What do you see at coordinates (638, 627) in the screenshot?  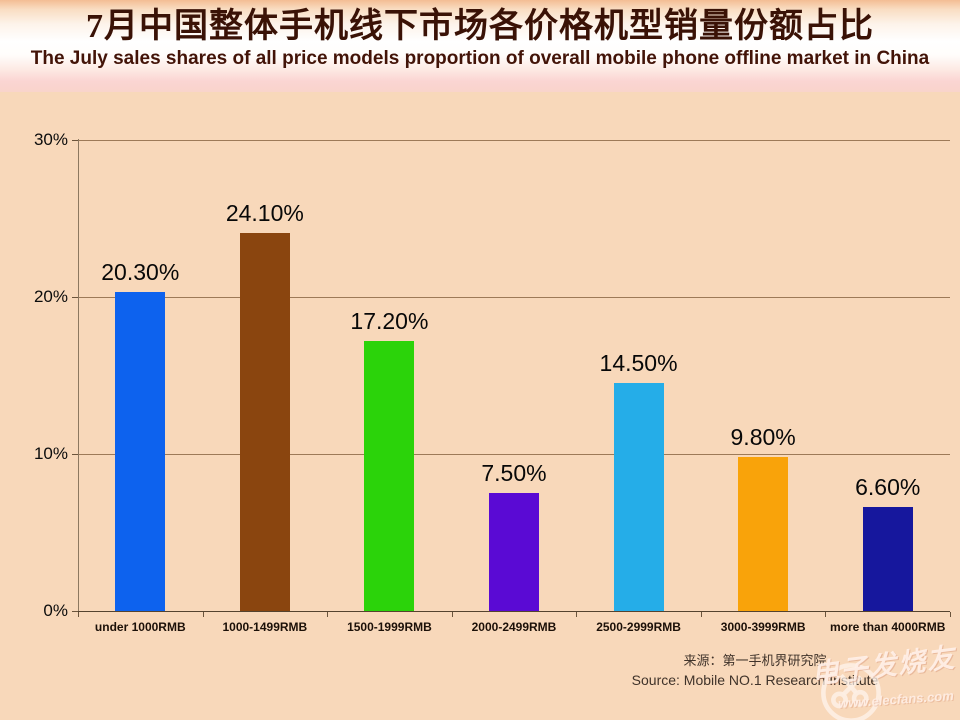 I see `x-axis-label: 2500-2999RMB` at bounding box center [638, 627].